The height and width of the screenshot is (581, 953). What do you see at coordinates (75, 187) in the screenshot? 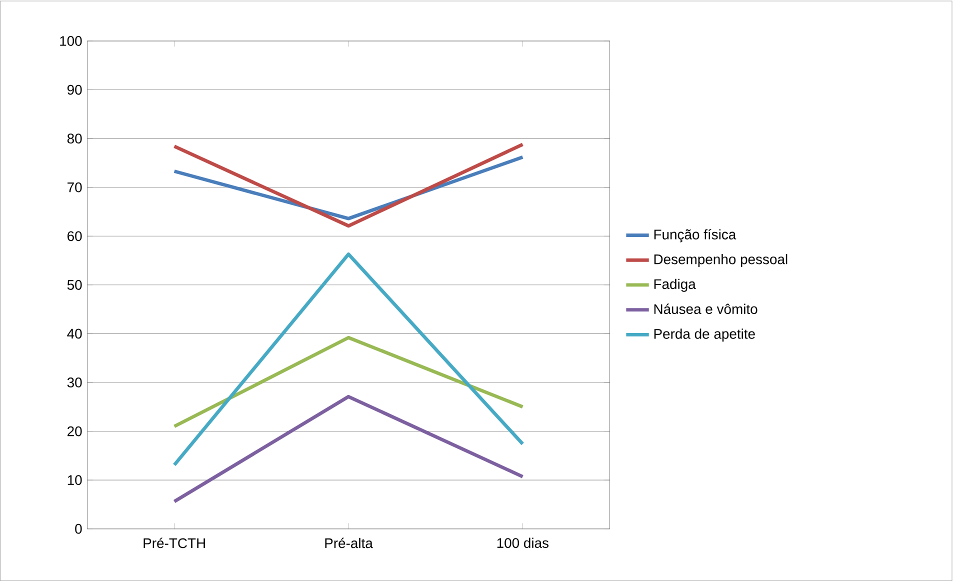
I see `y-tick-label: 70` at bounding box center [75, 187].